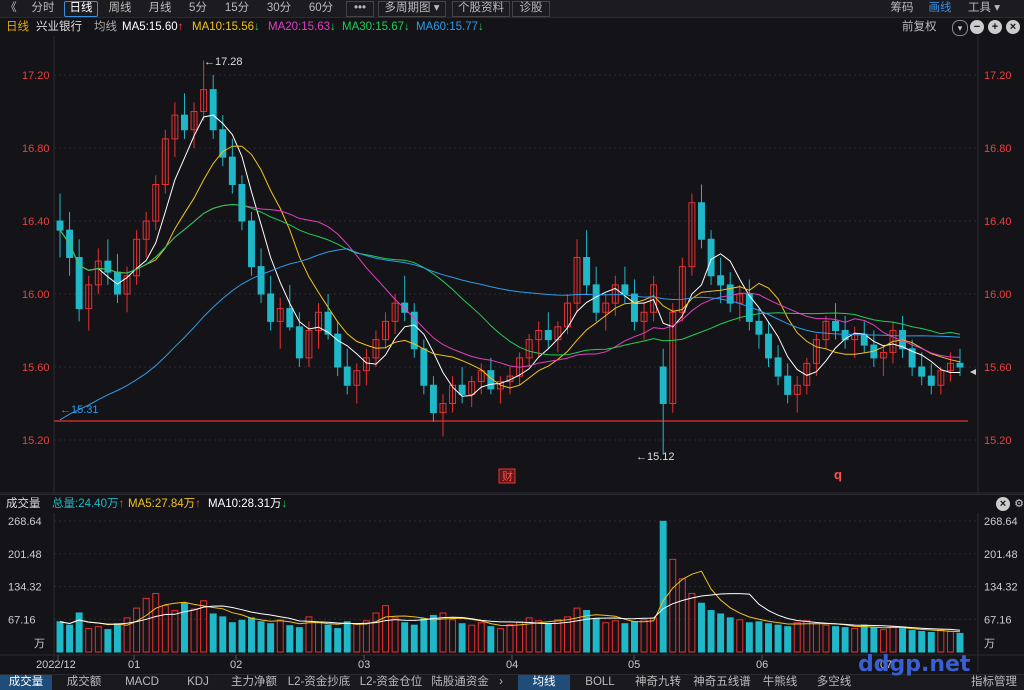 The height and width of the screenshot is (690, 1024). What do you see at coordinates (507, 476) in the screenshot?
I see `finance-badge` at bounding box center [507, 476].